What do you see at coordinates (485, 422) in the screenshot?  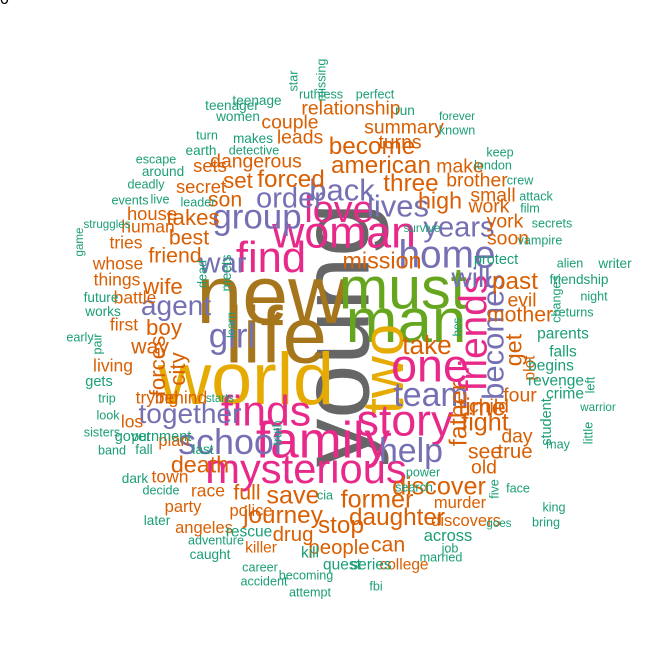 I see `word-fight: fight` at bounding box center [485, 422].